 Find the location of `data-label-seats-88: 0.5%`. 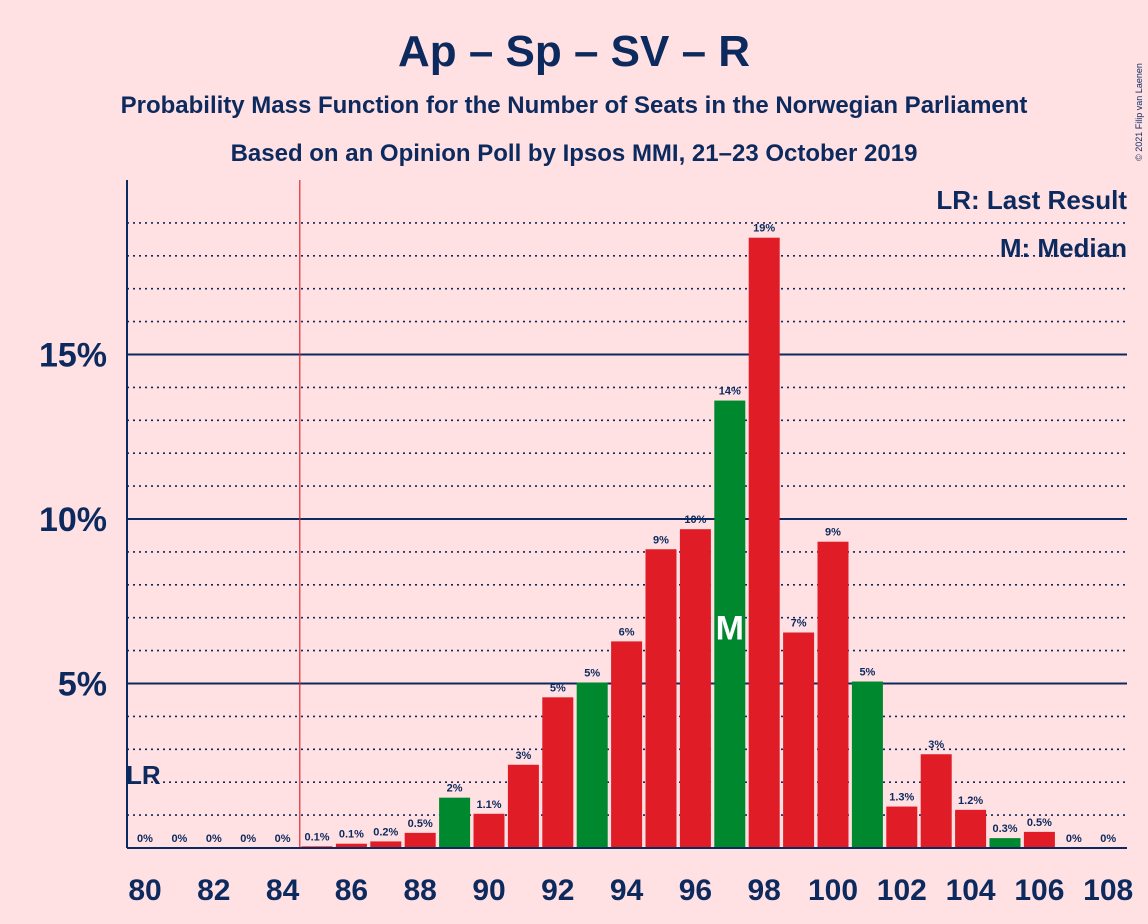

data-label-seats-88: 0.5% is located at coordinates (420, 824).